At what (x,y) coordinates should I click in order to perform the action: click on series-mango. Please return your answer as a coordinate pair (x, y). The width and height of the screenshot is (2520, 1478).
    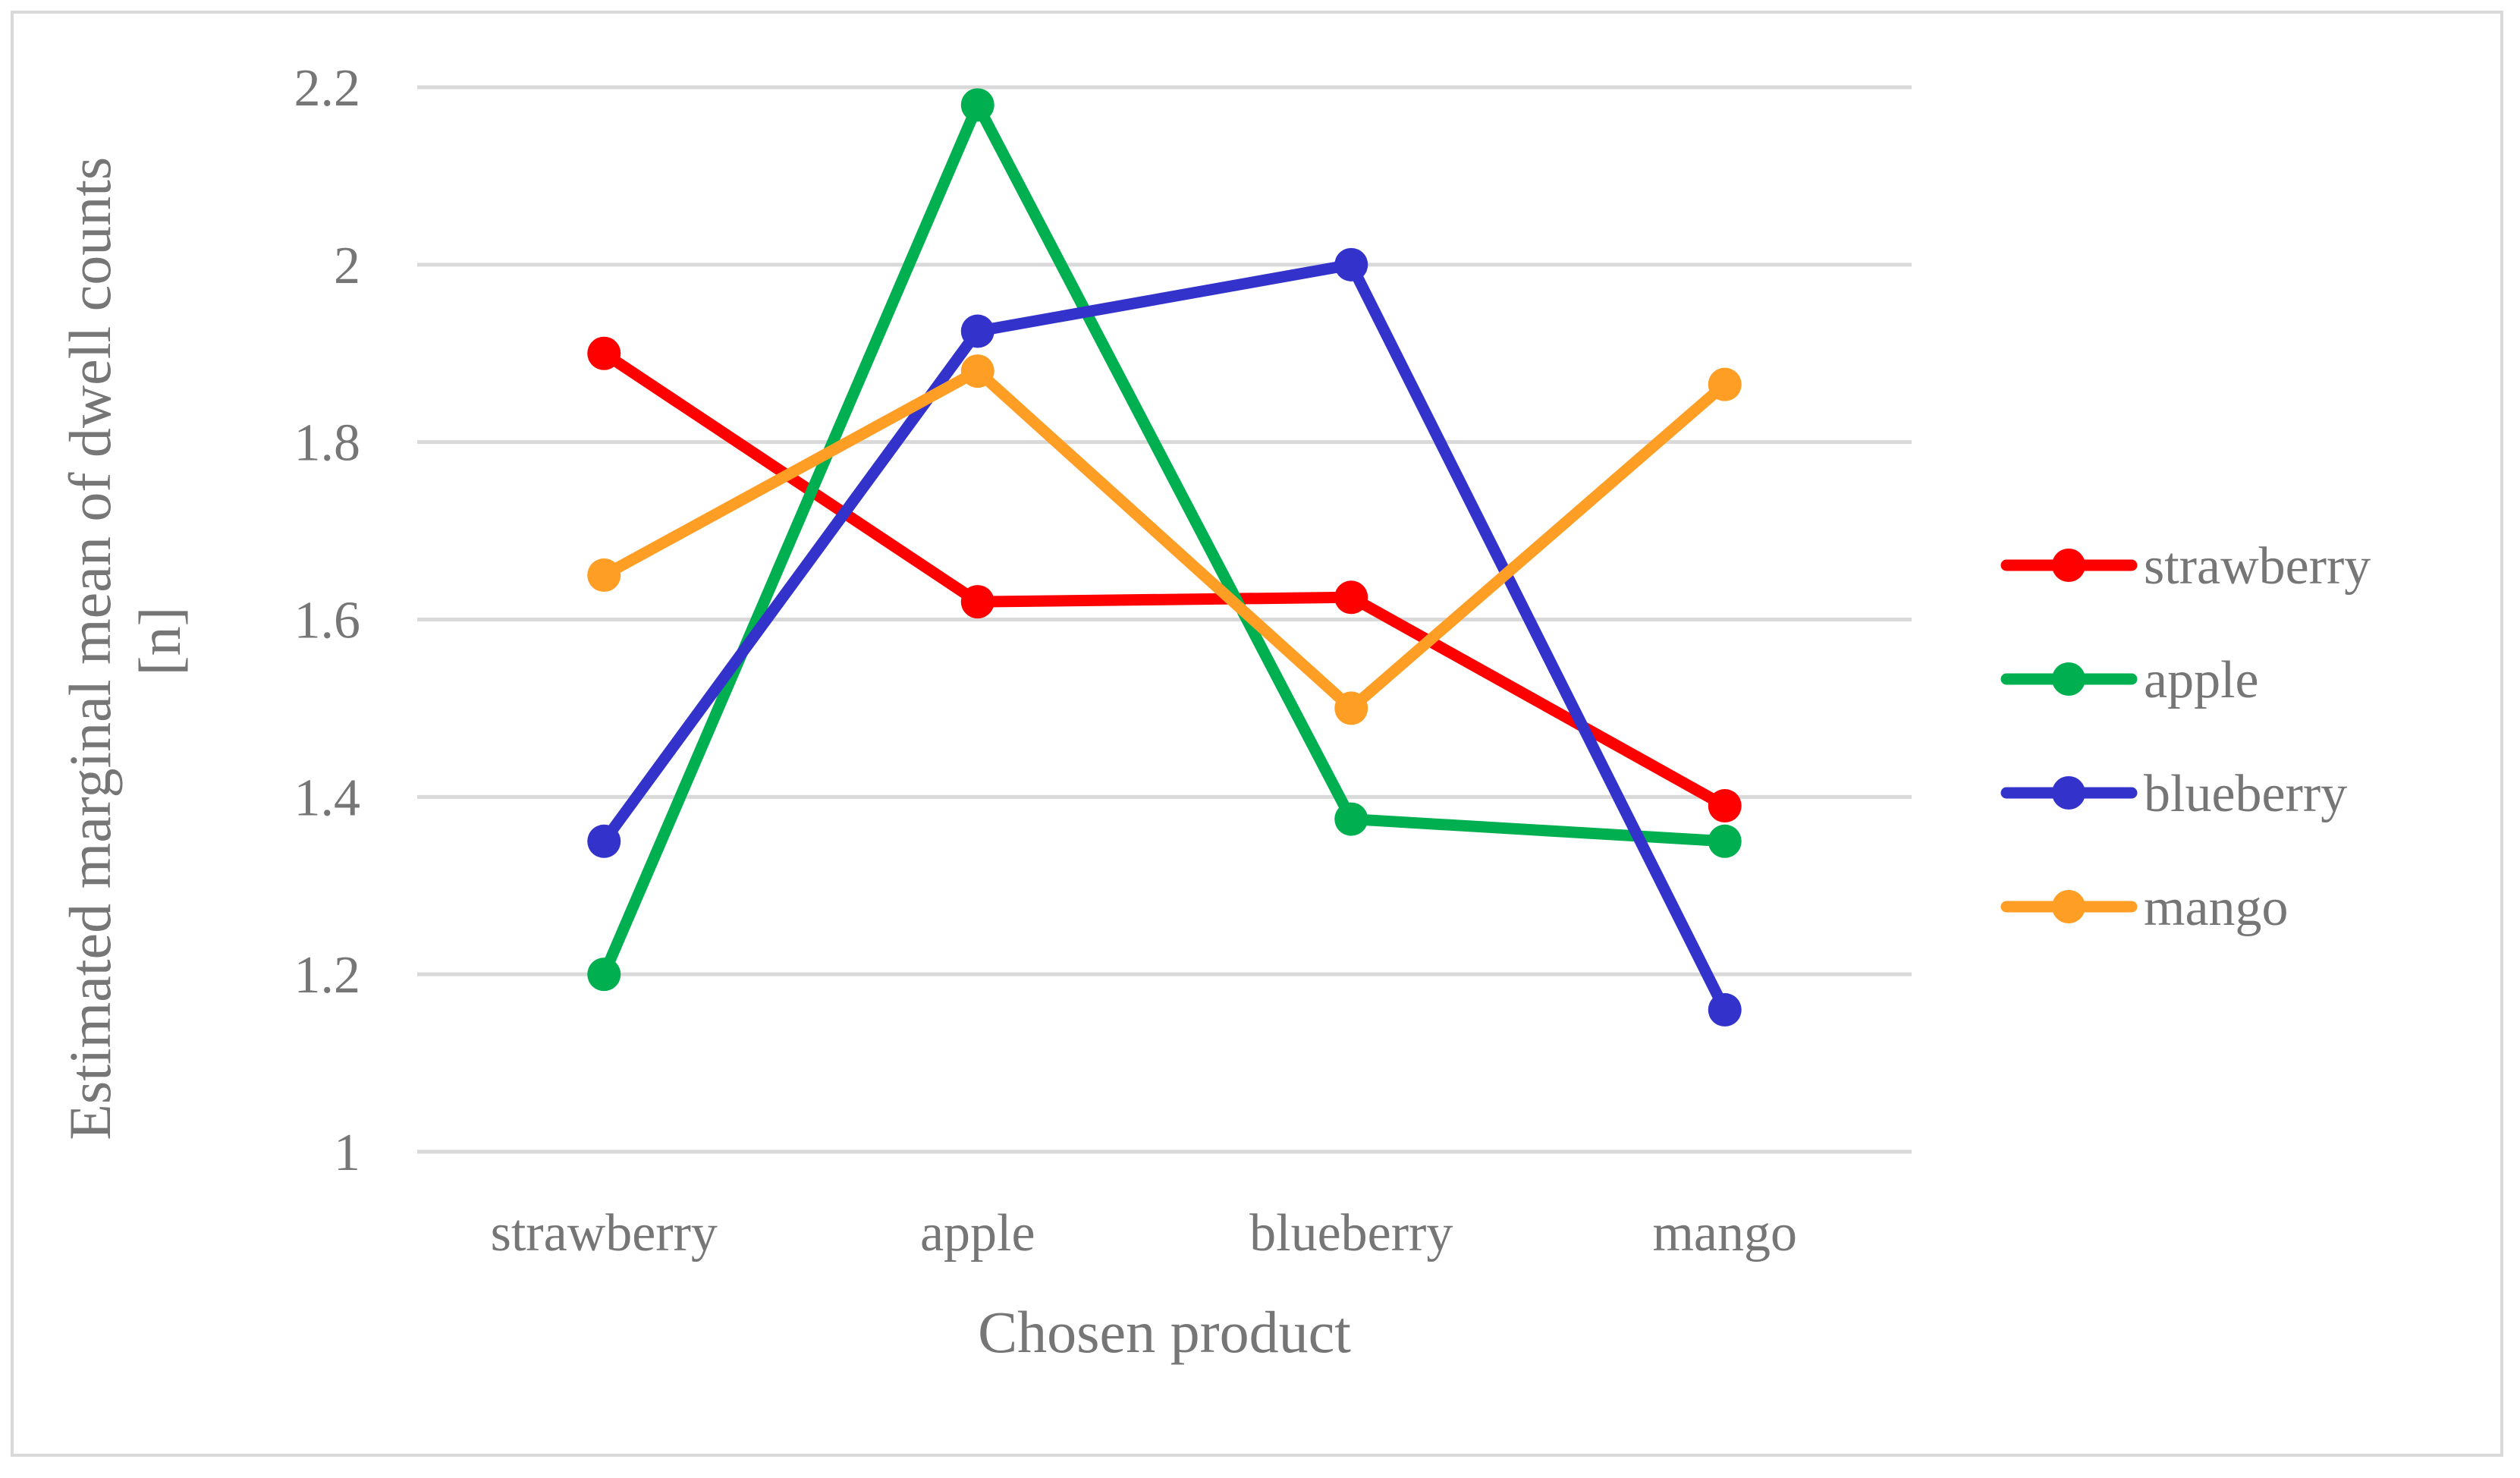
    Looking at the image, I should click on (1164, 539).